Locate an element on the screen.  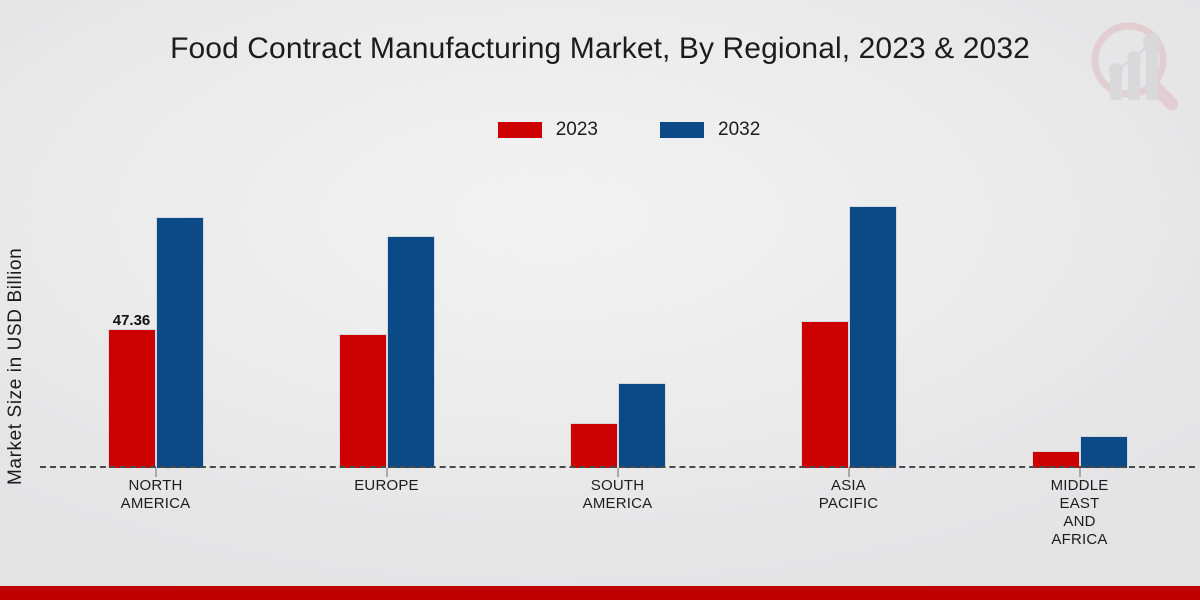
bar-2032-asia-pacific is located at coordinates (872, 337).